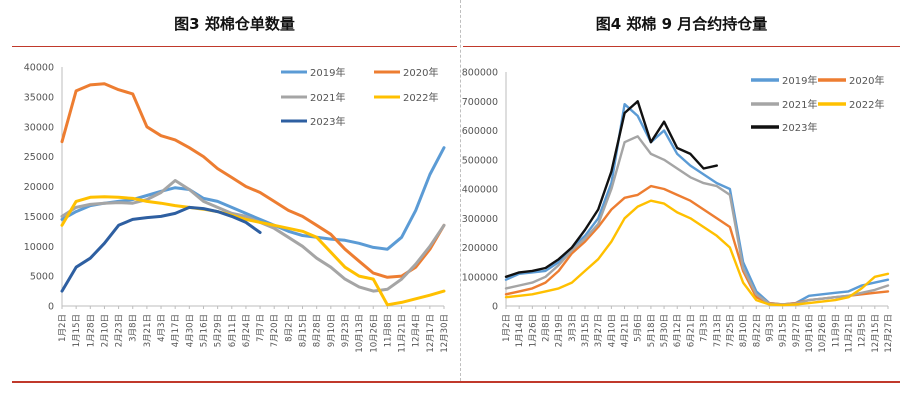  Describe the element at coordinates (162, 328) in the screenshot. I see `c0-x-tick-label-7: 4月3日` at that location.